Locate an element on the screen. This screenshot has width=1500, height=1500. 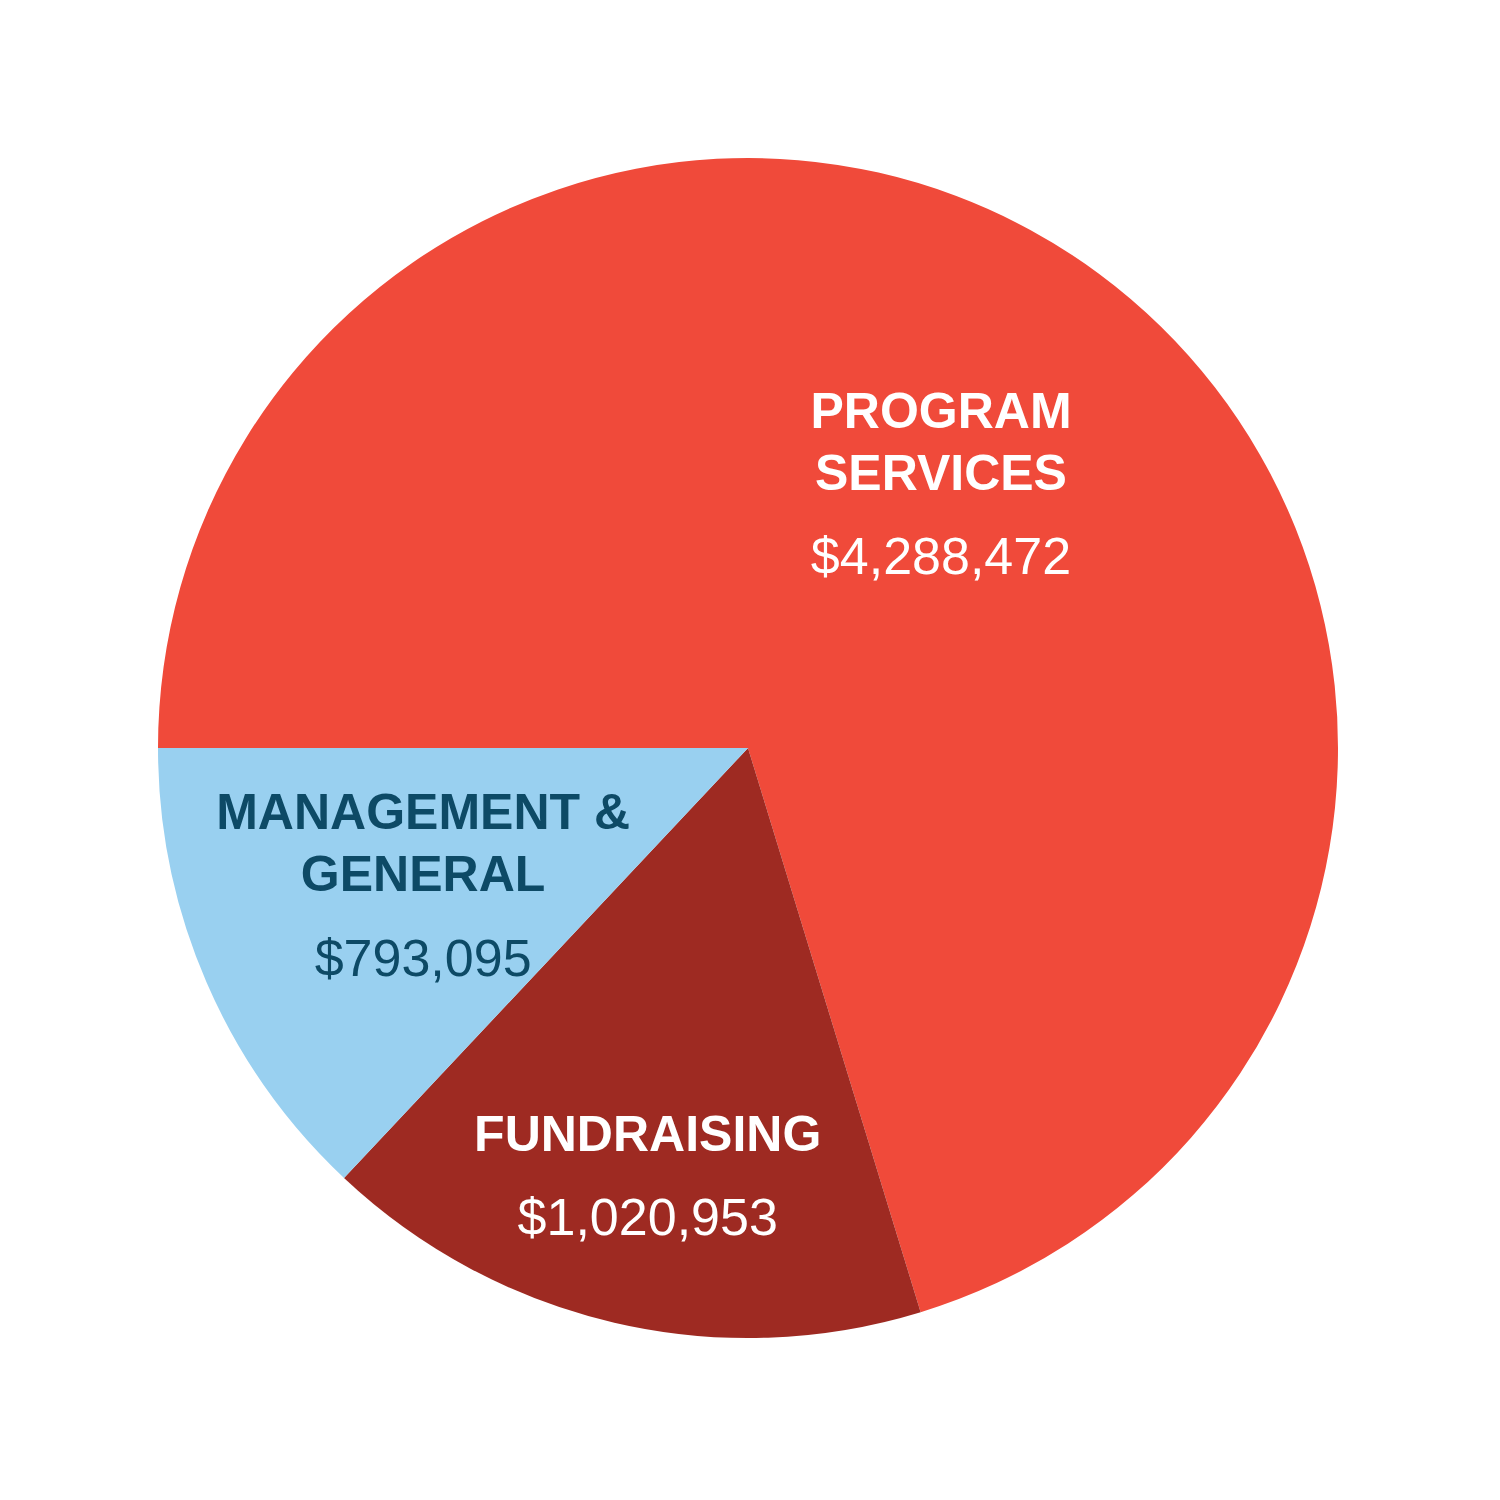
slice-label: FUNDRAISING is located at coordinates (648, 1133).